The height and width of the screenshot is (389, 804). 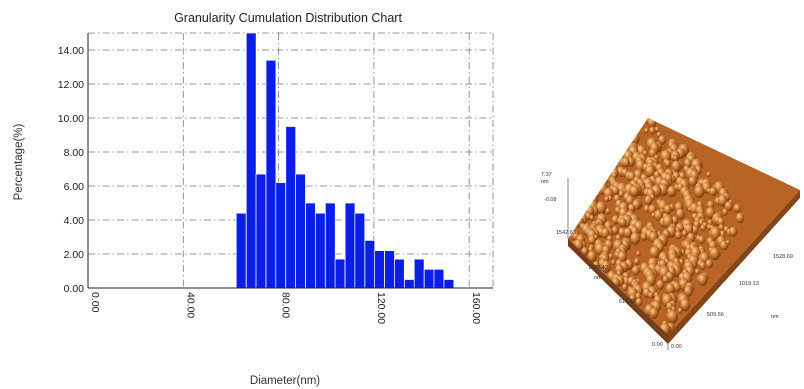 I want to click on afm-x-tick-4: 1528.69, so click(x=783, y=257).